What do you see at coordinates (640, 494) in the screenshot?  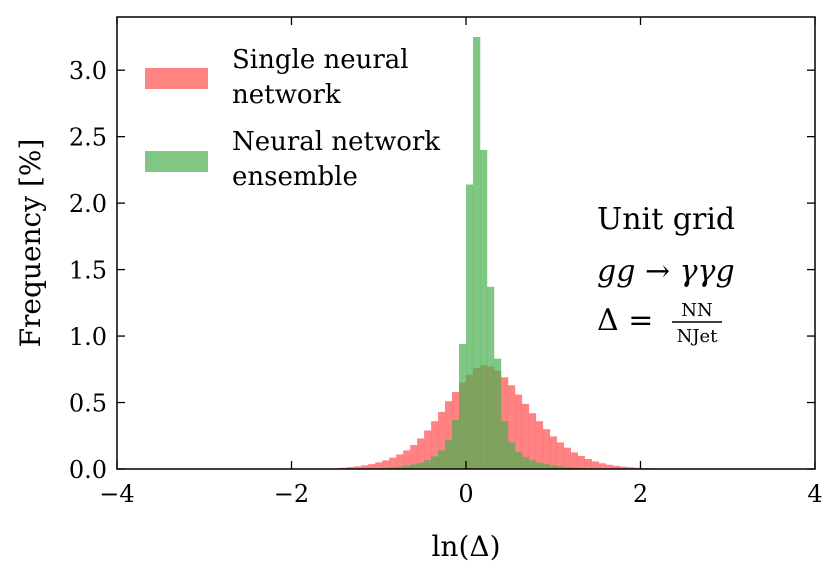 I see `x-tick-label: 2` at bounding box center [640, 494].